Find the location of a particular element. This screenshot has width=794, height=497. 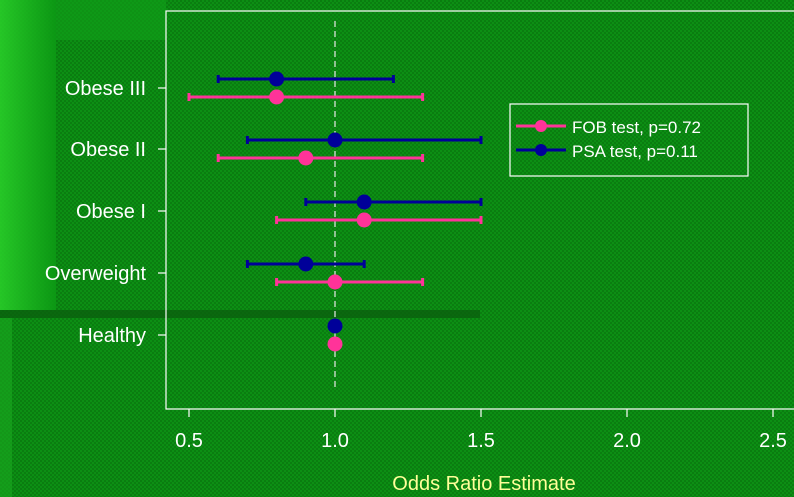

legend-label-psa: PSA test, p=0.11 is located at coordinates (635, 151).